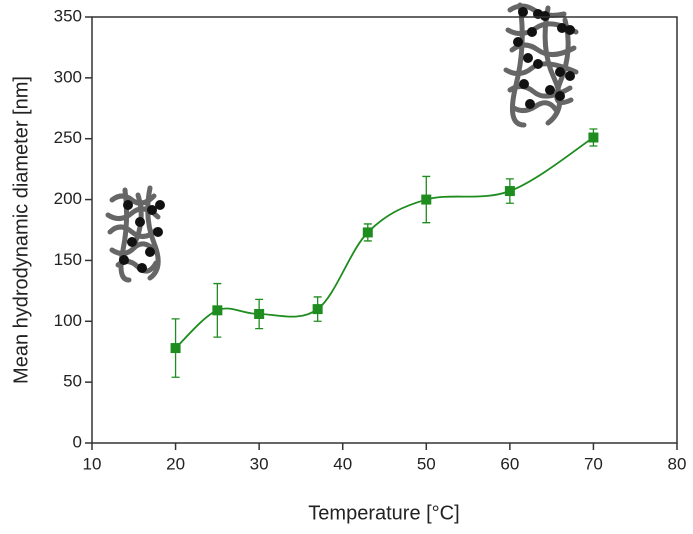 Image resolution: width=693 pixels, height=534 pixels. What do you see at coordinates (68, 76) in the screenshot?
I see `y-tick-label: 300` at bounding box center [68, 76].